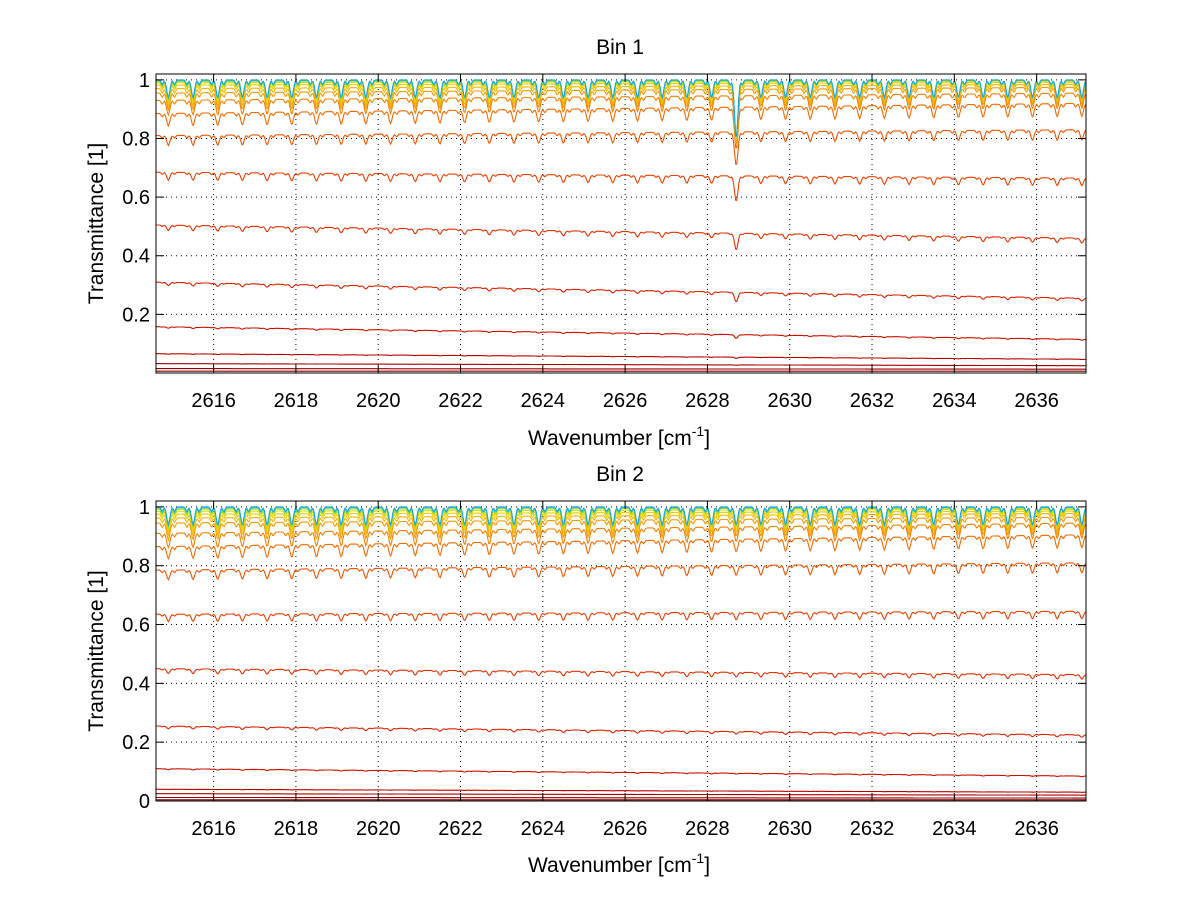  Describe the element at coordinates (144, 802) in the screenshot. I see `y-tick-label: 0` at that location.